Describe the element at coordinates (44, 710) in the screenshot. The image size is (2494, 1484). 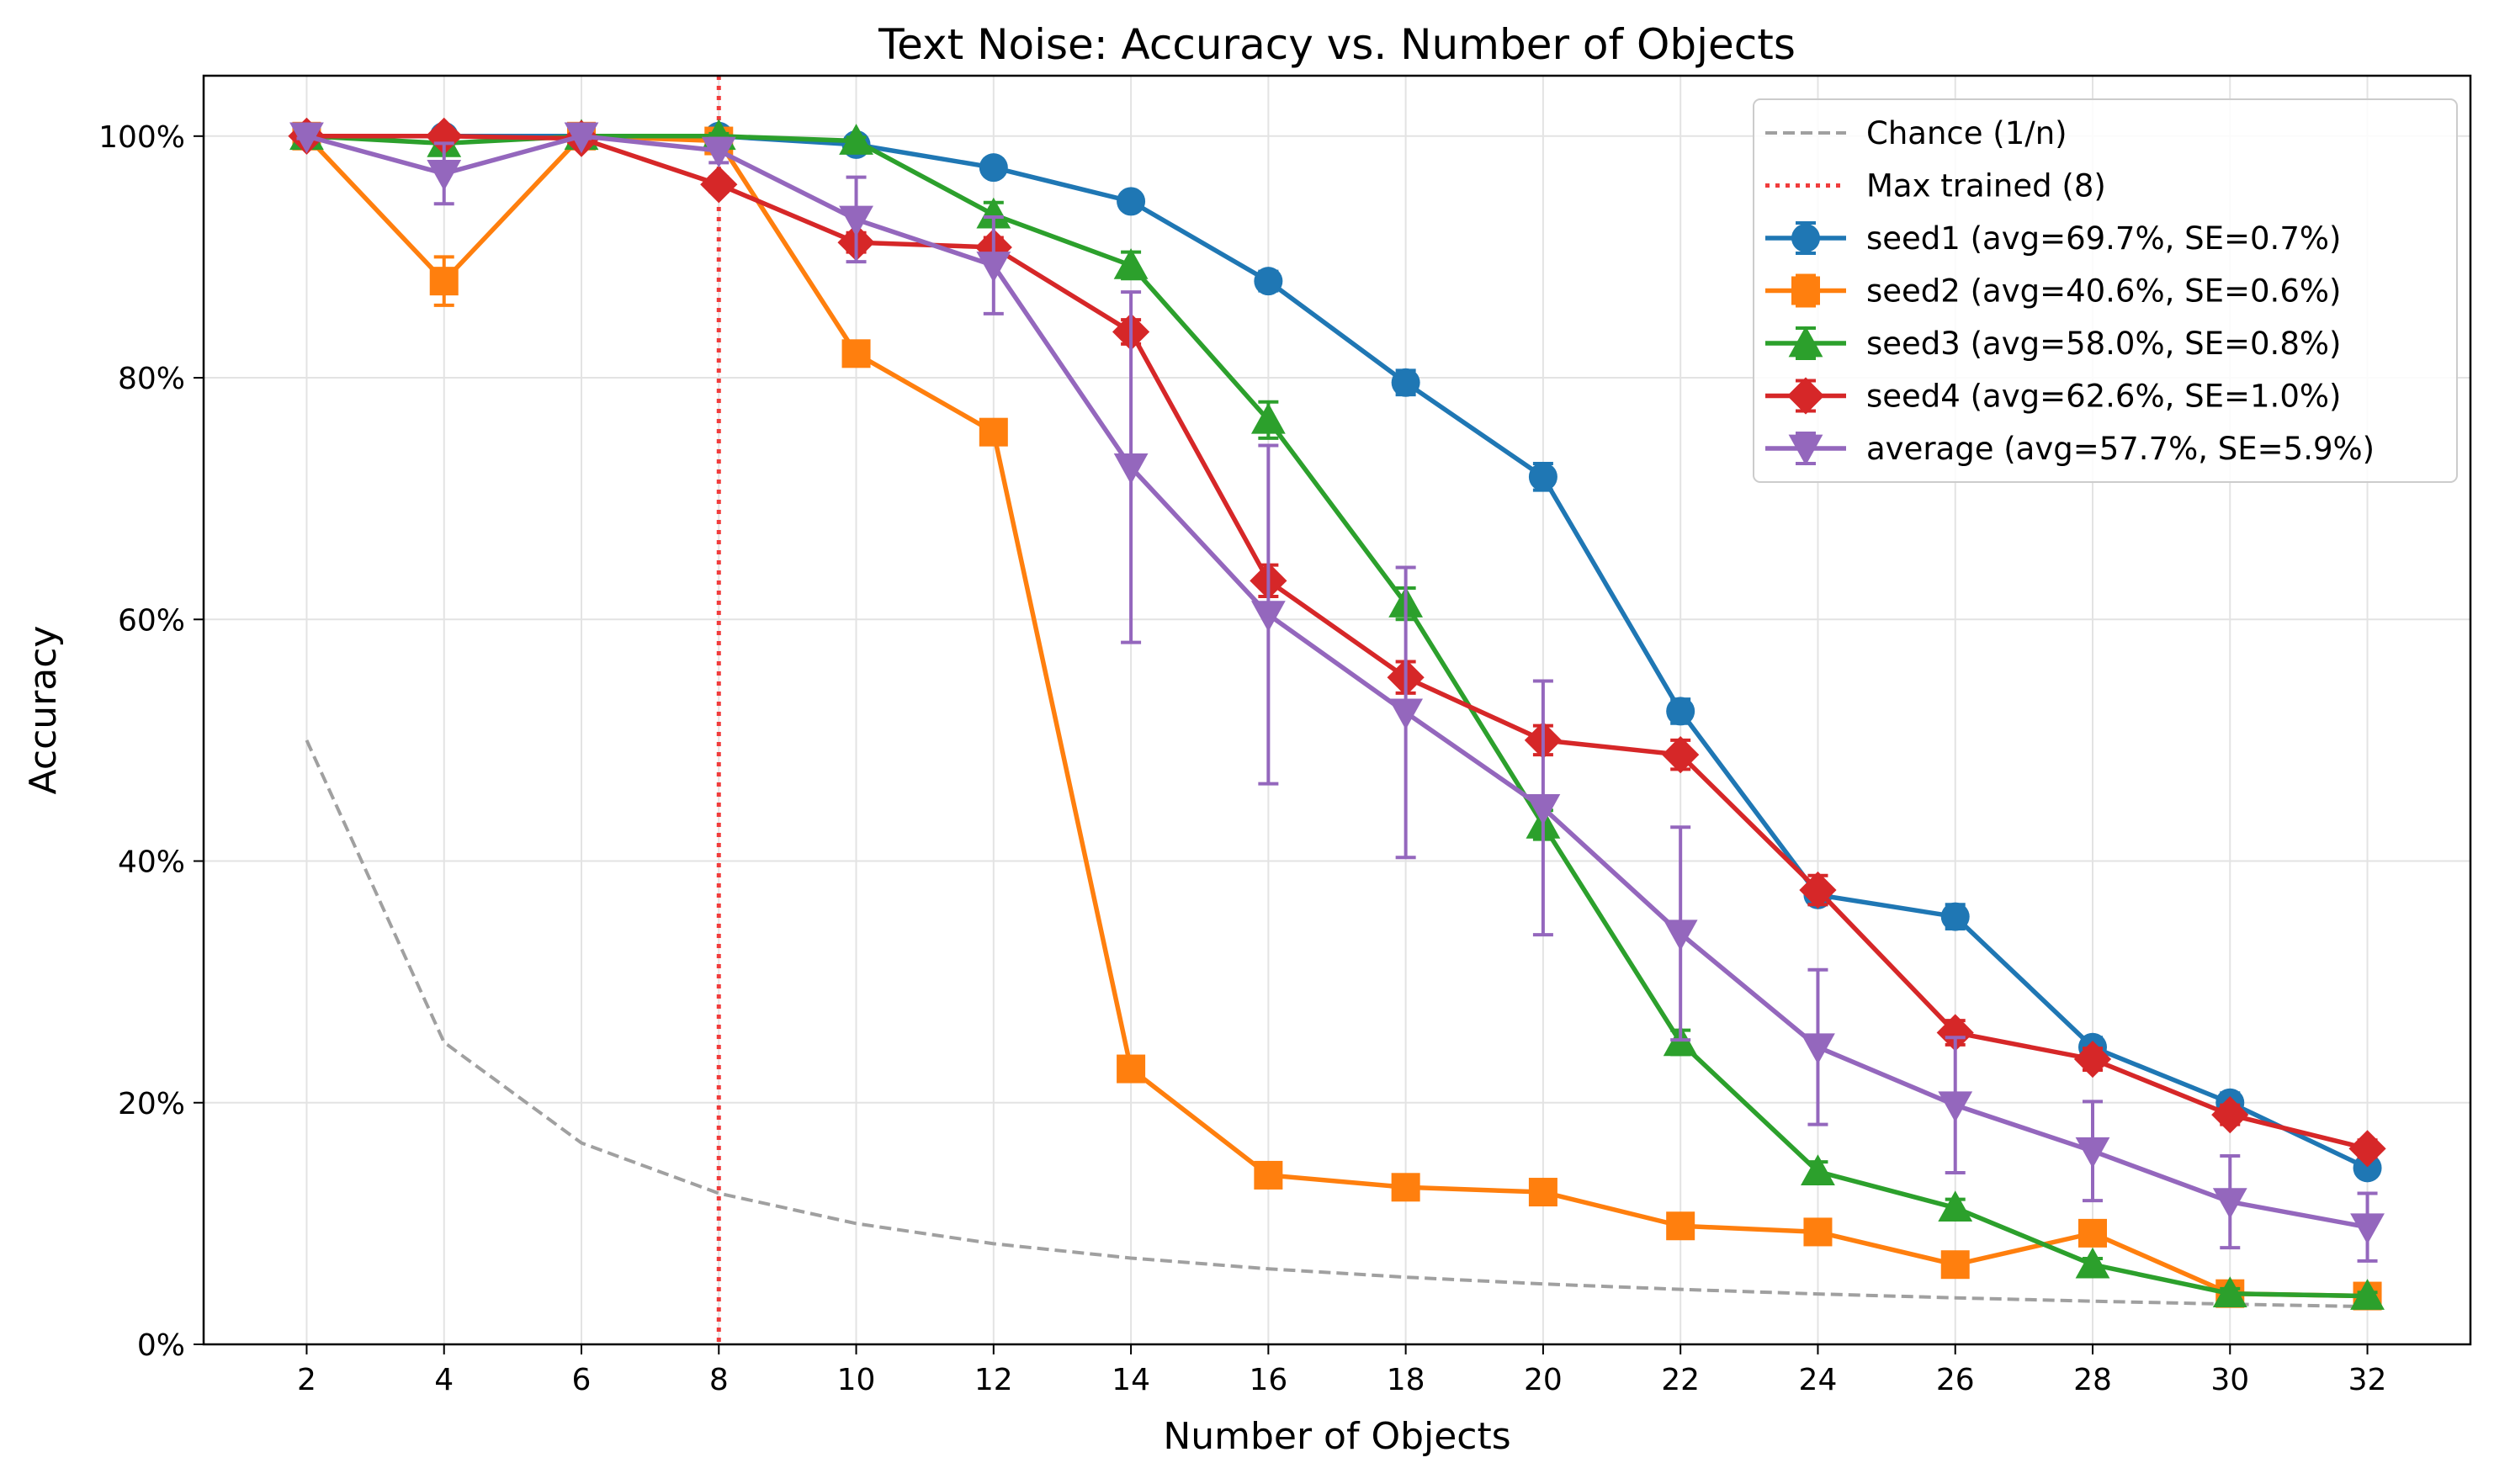
I see `y-axis-label: Accuracy` at that location.